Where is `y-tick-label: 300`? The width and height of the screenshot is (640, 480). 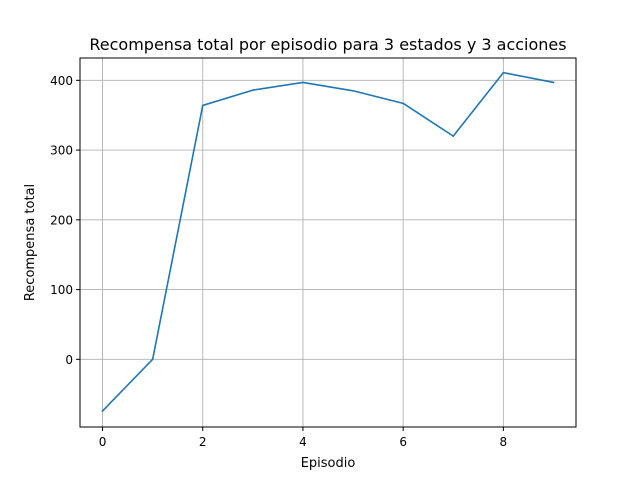 y-tick-label: 300 is located at coordinates (61, 151).